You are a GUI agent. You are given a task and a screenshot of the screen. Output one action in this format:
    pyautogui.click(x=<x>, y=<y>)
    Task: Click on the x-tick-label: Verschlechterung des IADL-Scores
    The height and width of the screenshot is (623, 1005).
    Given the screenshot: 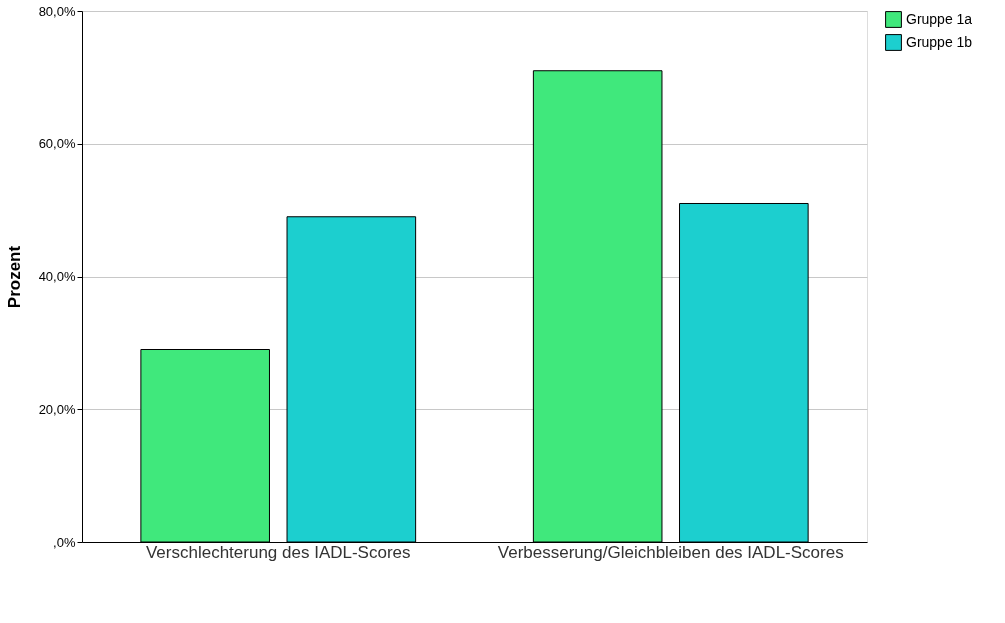 What is the action you would take?
    pyautogui.click(x=278, y=552)
    